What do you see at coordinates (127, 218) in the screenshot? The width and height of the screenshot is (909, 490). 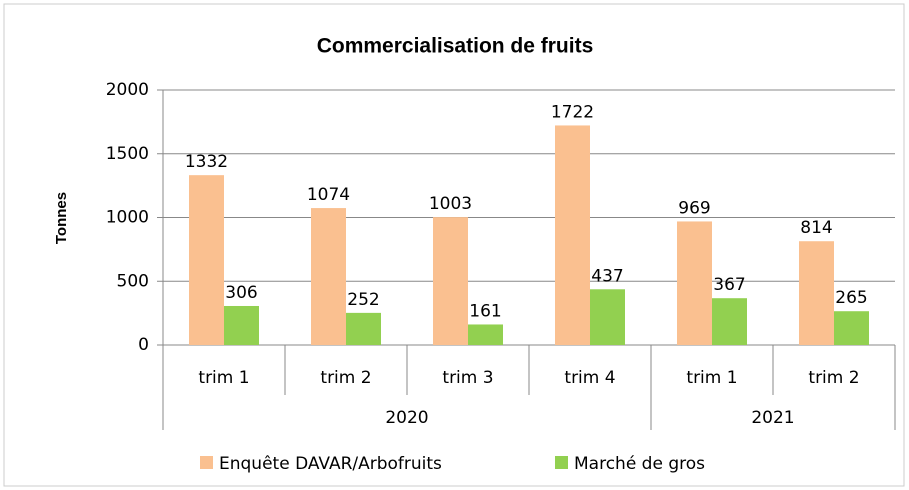 I see `y-tick-label: 1000` at bounding box center [127, 218].